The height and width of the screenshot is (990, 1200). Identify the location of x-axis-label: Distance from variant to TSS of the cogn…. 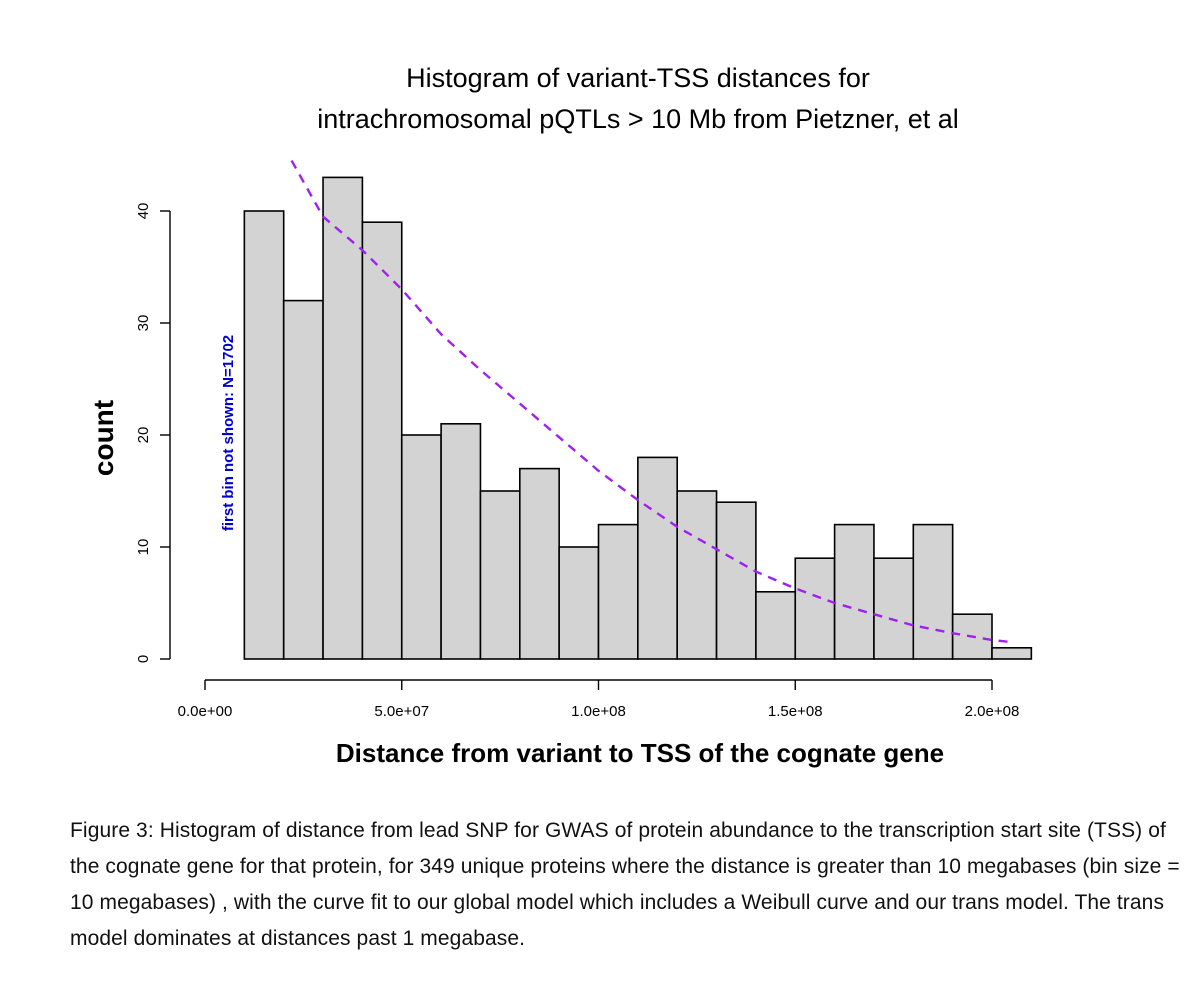
(640, 753).